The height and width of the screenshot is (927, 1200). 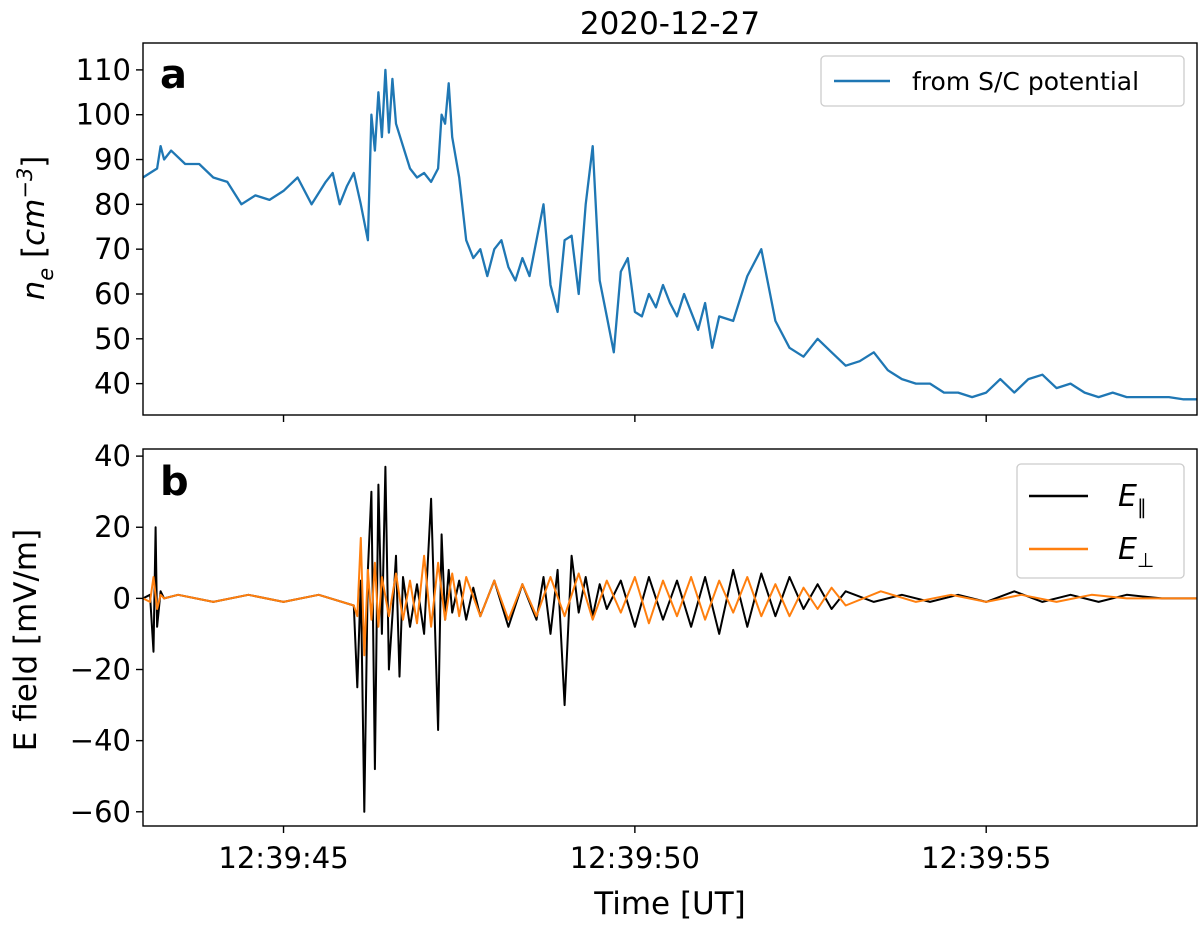 What do you see at coordinates (986, 858) in the screenshot?
I see `x-tick-label: 12:39:55` at bounding box center [986, 858].